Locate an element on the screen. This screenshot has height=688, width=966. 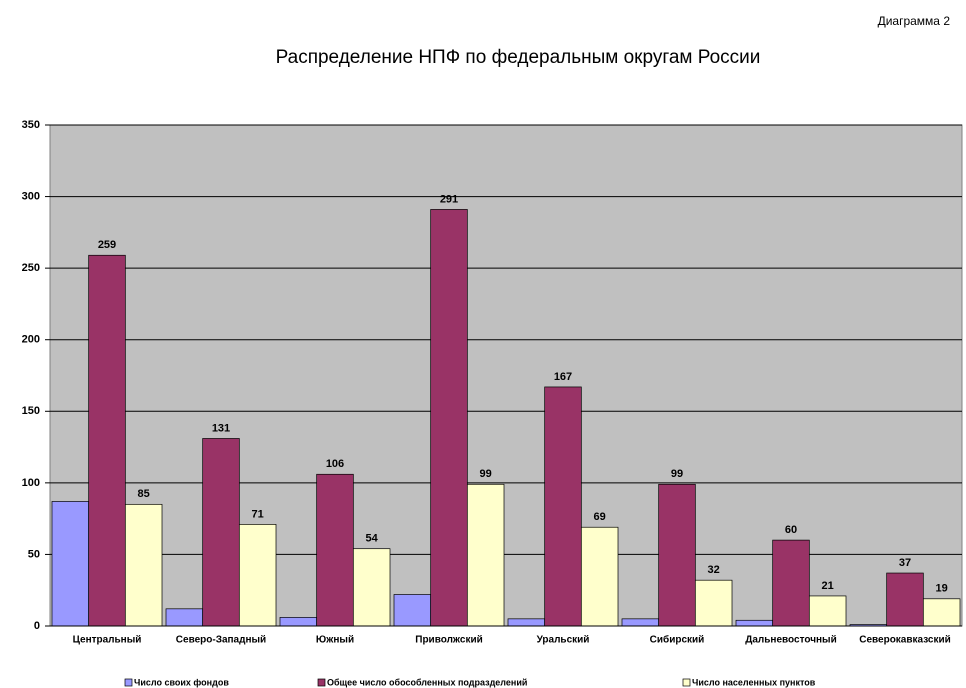
data-label: 60 is located at coordinates (791, 530).